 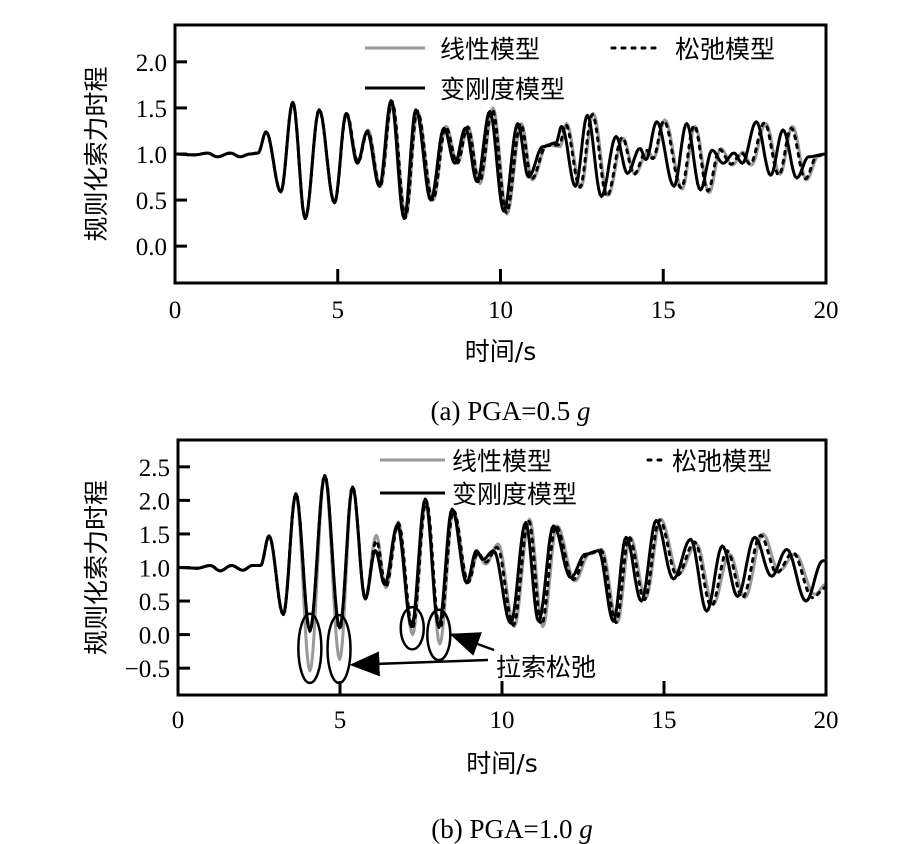 What do you see at coordinates (546, 667) in the screenshot?
I see `annotation-text: 拉索松弛` at bounding box center [546, 667].